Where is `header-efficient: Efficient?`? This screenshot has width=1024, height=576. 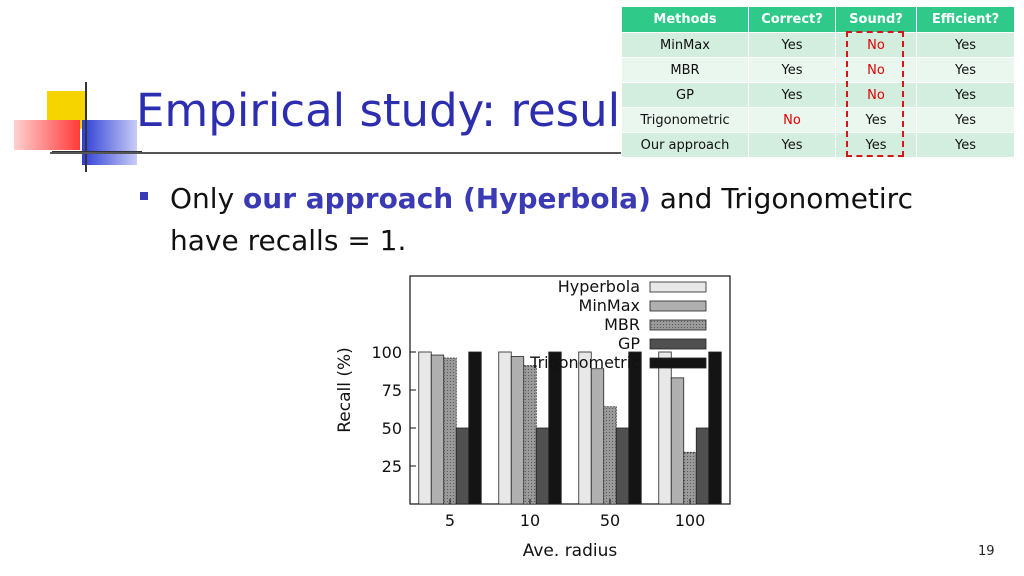 header-efficient: Efficient? is located at coordinates (965, 19).